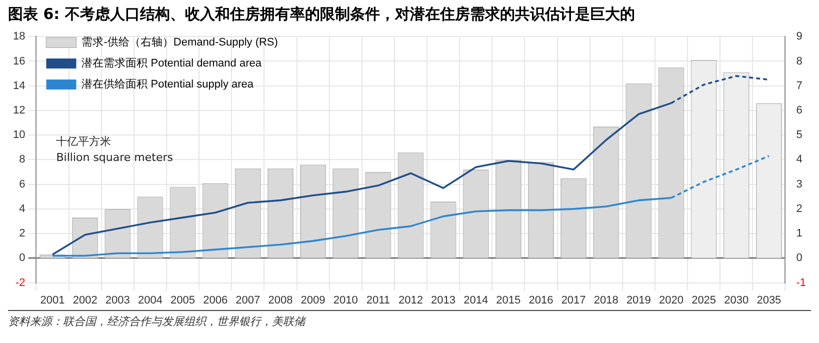  Describe the element at coordinates (736, 300) in the screenshot. I see `x-tick-label: 2030` at that location.